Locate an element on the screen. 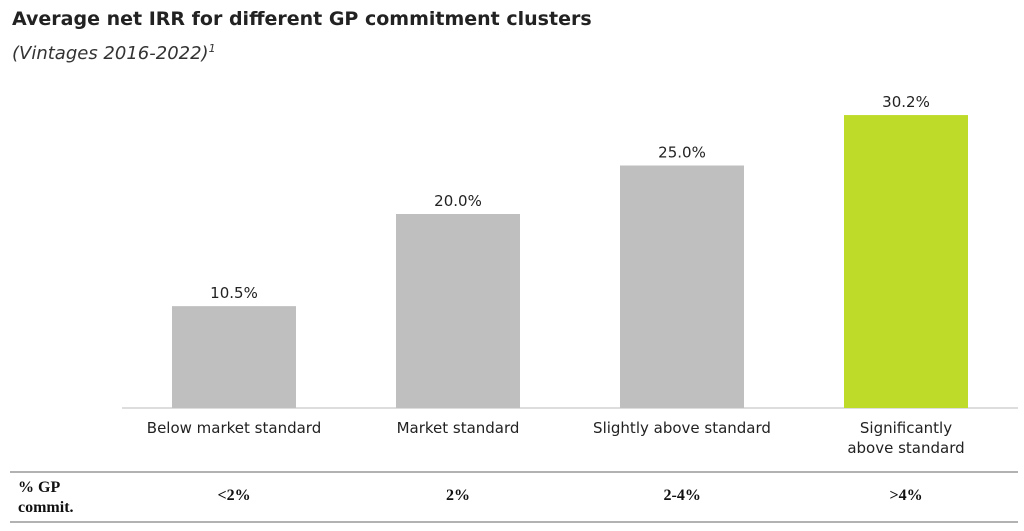  chart-subtitle: (Vintages 2016-2022)1 is located at coordinates (114, 53).